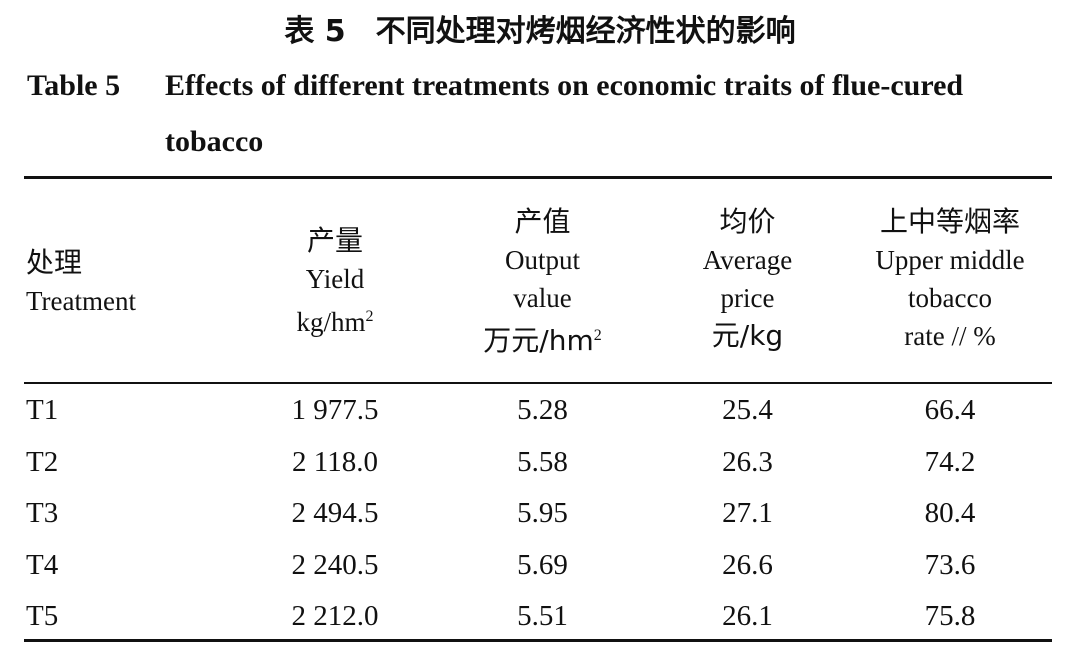 This screenshot has height=660, width=1080. I want to click on table-number-en: Table 5, so click(74, 85).